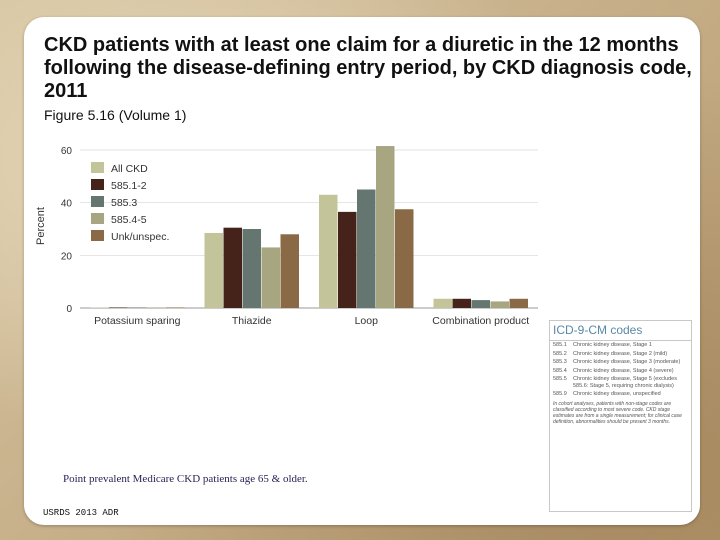 Image resolution: width=720 pixels, height=540 pixels. What do you see at coordinates (560, 345) in the screenshot?
I see `icd-code: 585.1` at bounding box center [560, 345].